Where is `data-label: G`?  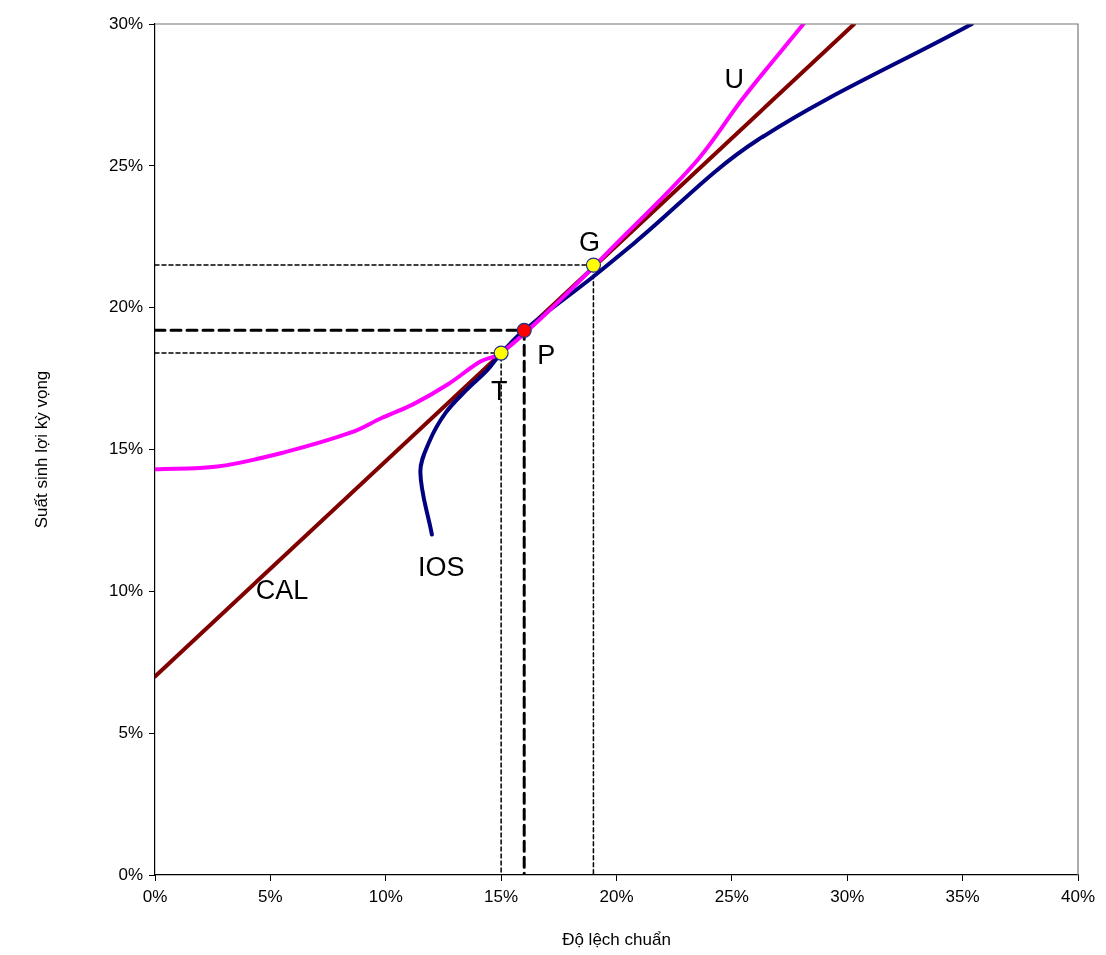
data-label: G is located at coordinates (589, 241).